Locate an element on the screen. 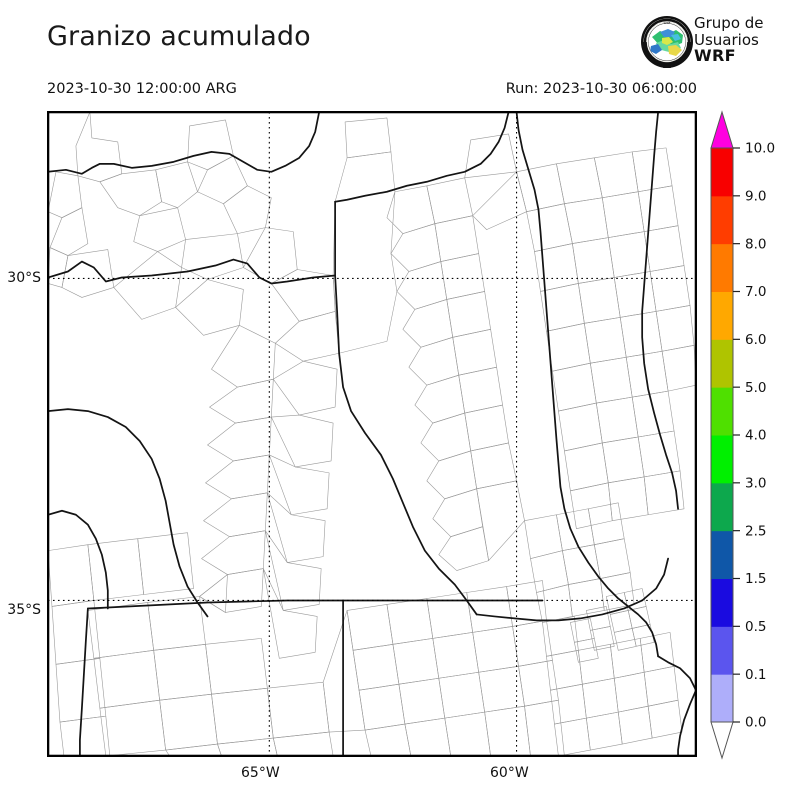 The width and height of the screenshot is (800, 800). lat-tick-label-30S: 30°S is located at coordinates (24, 278).